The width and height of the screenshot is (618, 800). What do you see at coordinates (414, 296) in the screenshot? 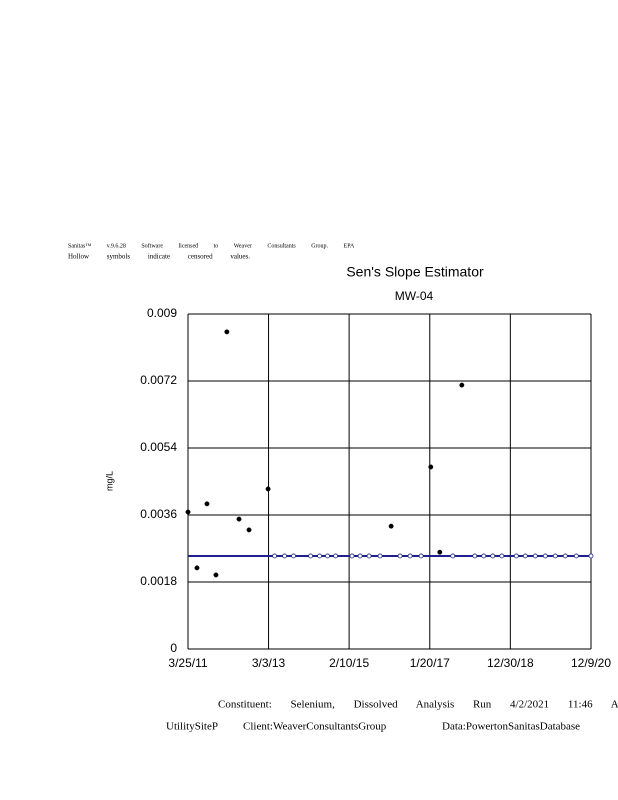
I see `chart-subtitle: MW-04` at bounding box center [414, 296].